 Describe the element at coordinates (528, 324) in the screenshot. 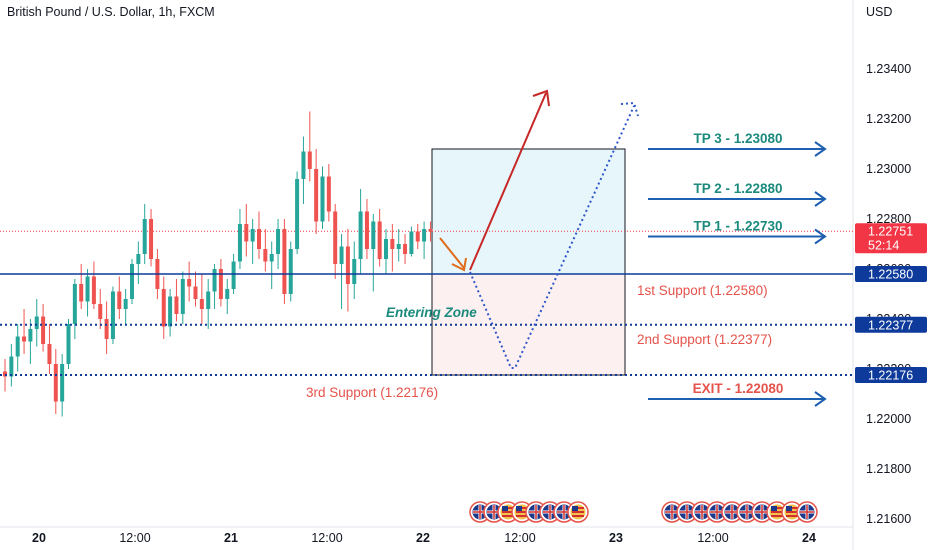

I see `entry-zone-box` at that location.